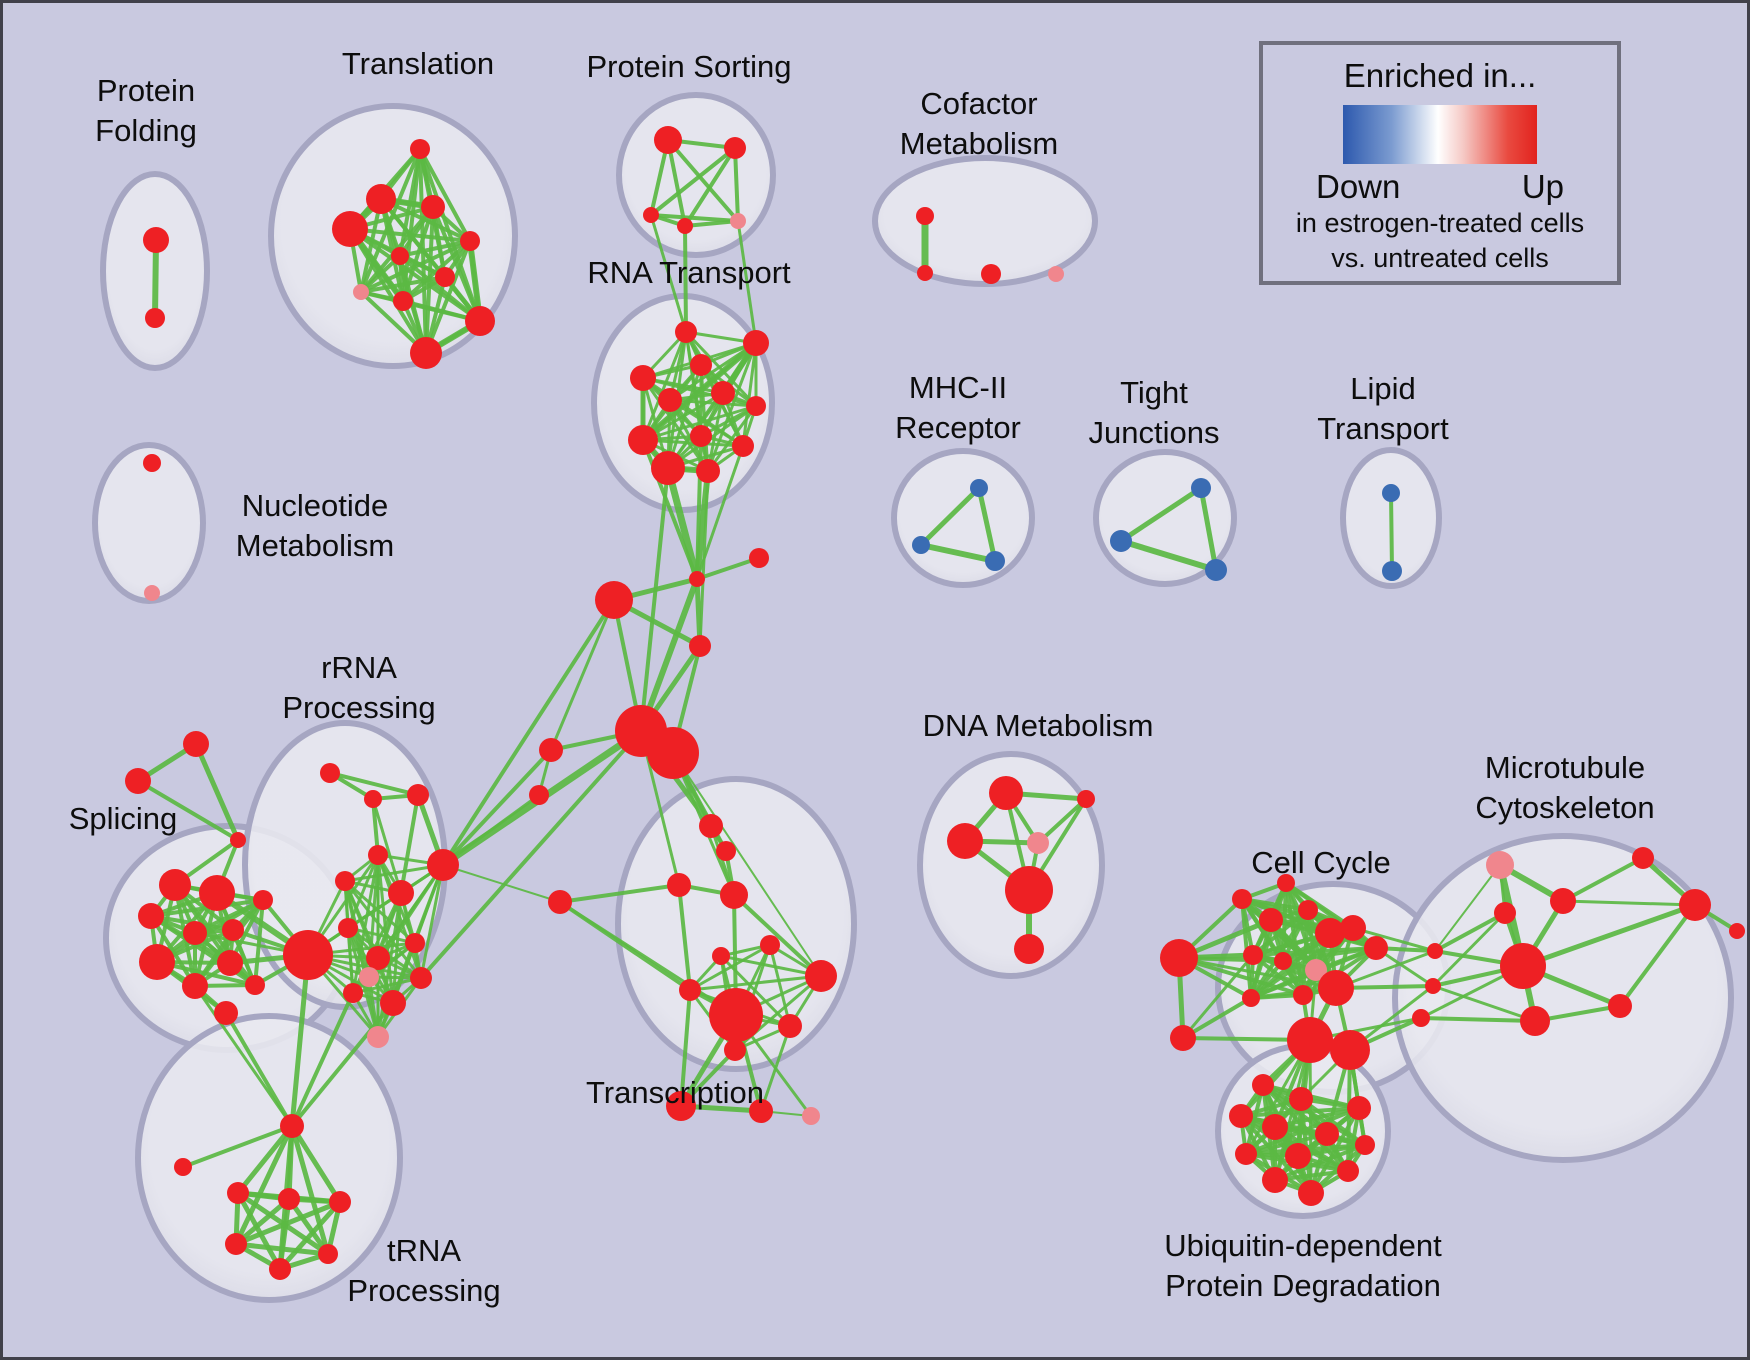 This screenshot has height=1360, width=1750. I want to click on cluster-label-translation: Translation, so click(418, 63).